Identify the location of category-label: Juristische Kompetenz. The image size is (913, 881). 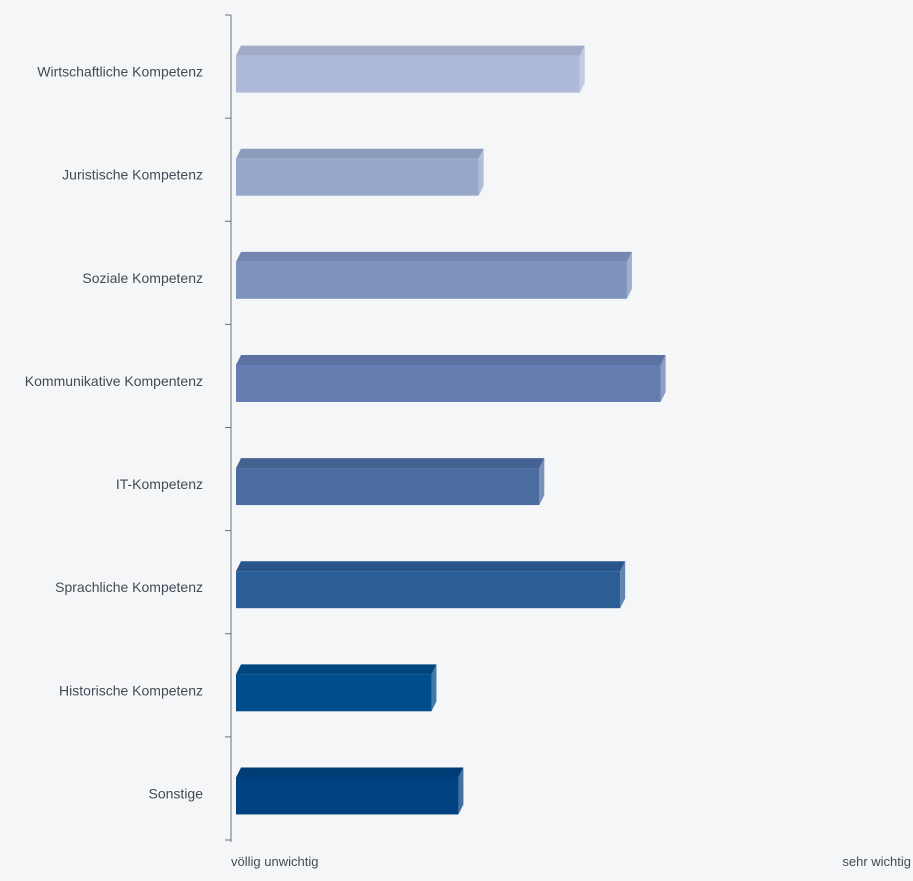
(132, 175).